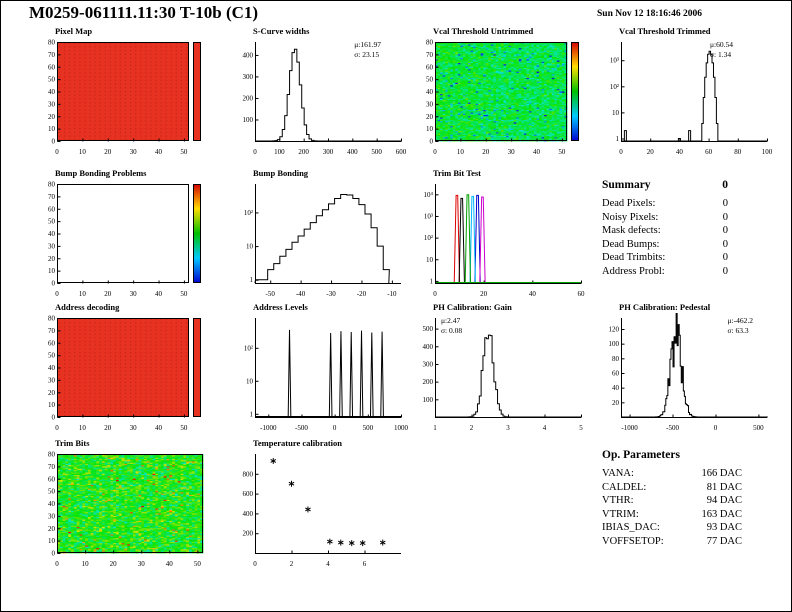  I want to click on panel-temperature-calibration: Temperature calibration, so click(318, 503).